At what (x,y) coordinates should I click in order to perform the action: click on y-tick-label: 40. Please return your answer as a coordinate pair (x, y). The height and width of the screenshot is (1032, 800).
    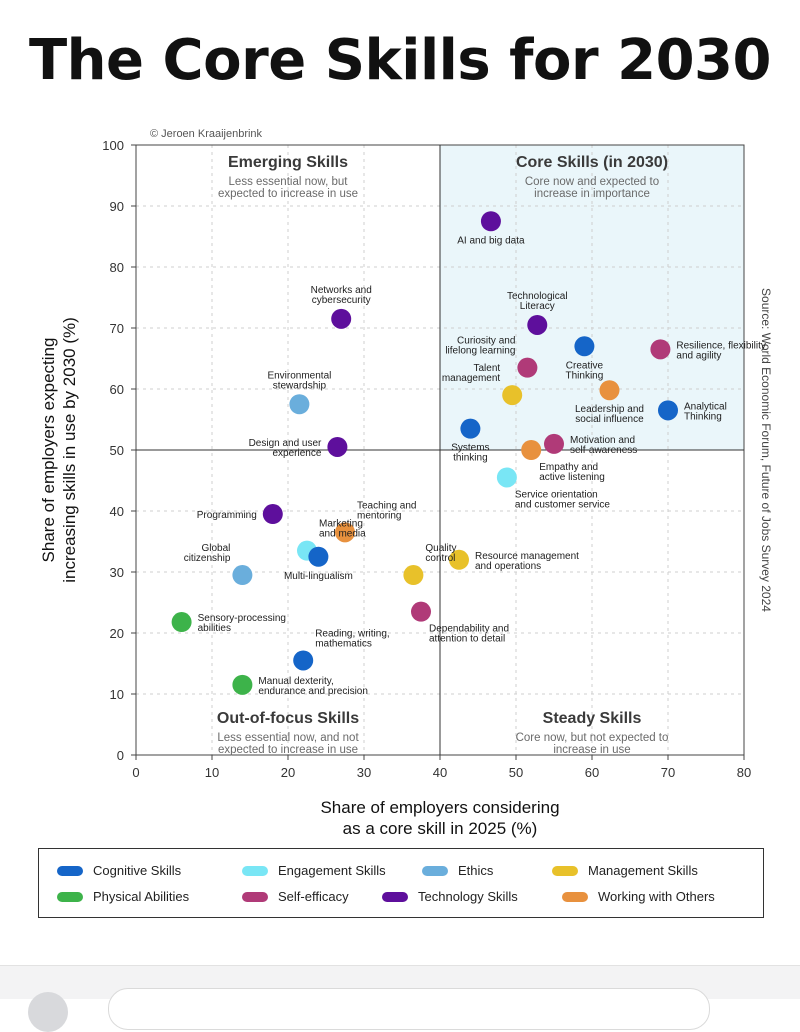
    Looking at the image, I should click on (117, 511).